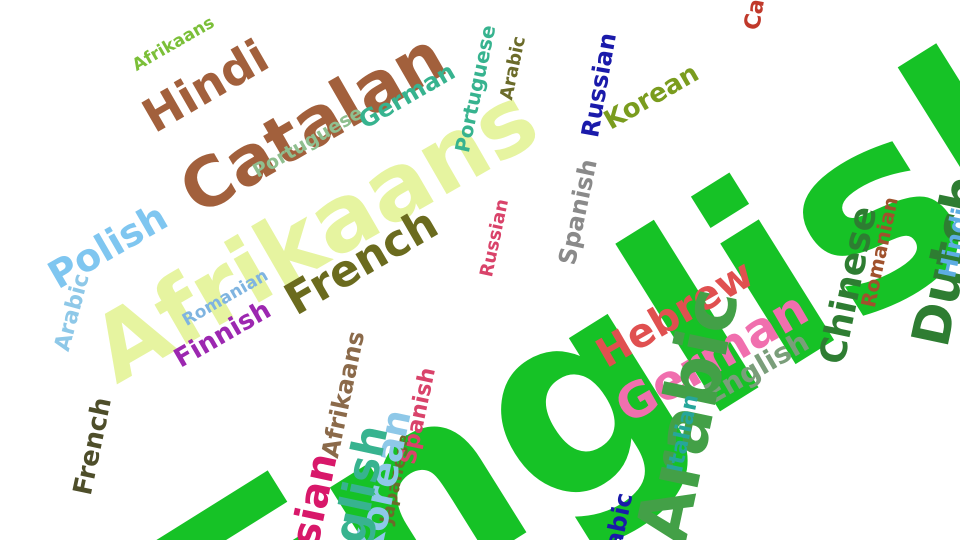 The height and width of the screenshot is (540, 960). Describe the element at coordinates (755, 16) in the screenshot. I see `word-ca-corner: Ca` at that location.